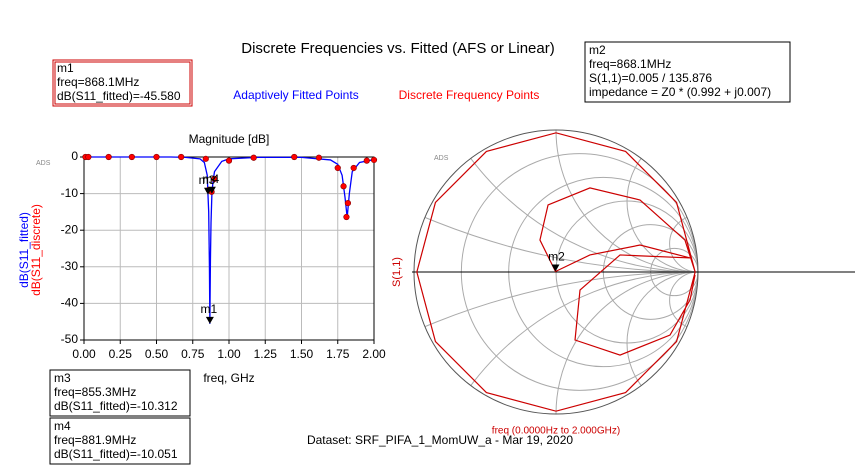 The height and width of the screenshot is (475, 855). What do you see at coordinates (229, 354) in the screenshot?
I see `x-tick-label: 1.00` at bounding box center [229, 354].